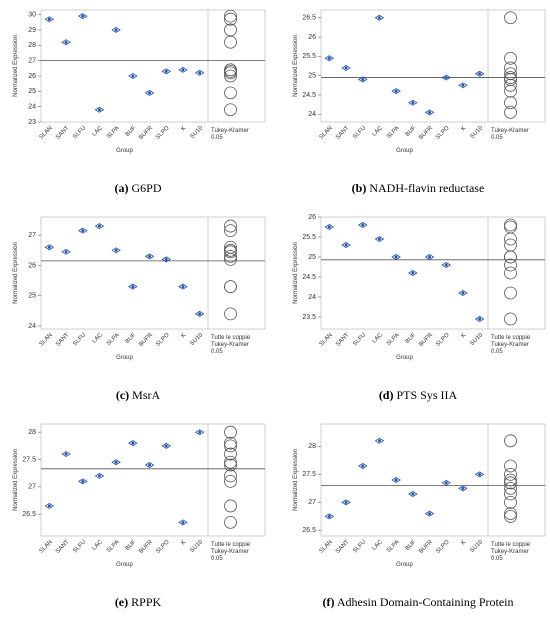 The image size is (550, 620). What do you see at coordinates (393, 339) in the screenshot?
I see `x-tick-label: SLPA` at bounding box center [393, 339].